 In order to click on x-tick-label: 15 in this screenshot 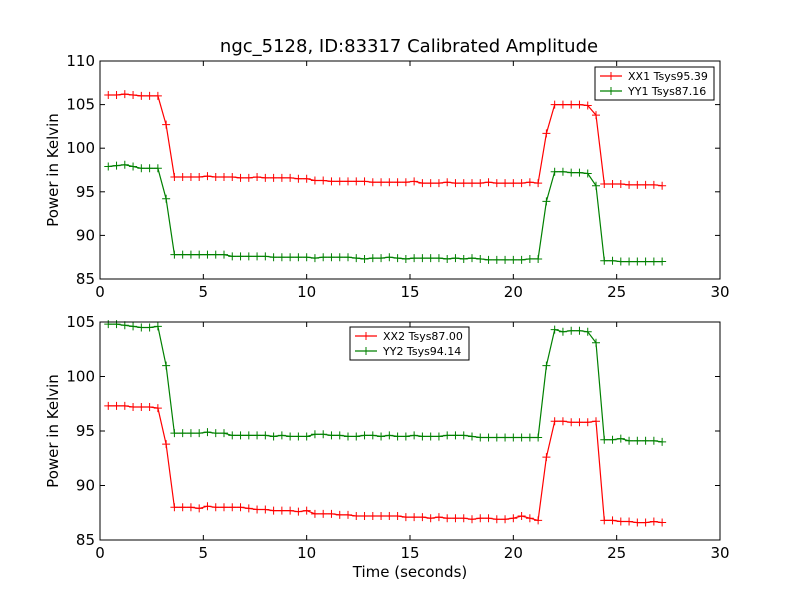, I will do `click(409, 292)`.